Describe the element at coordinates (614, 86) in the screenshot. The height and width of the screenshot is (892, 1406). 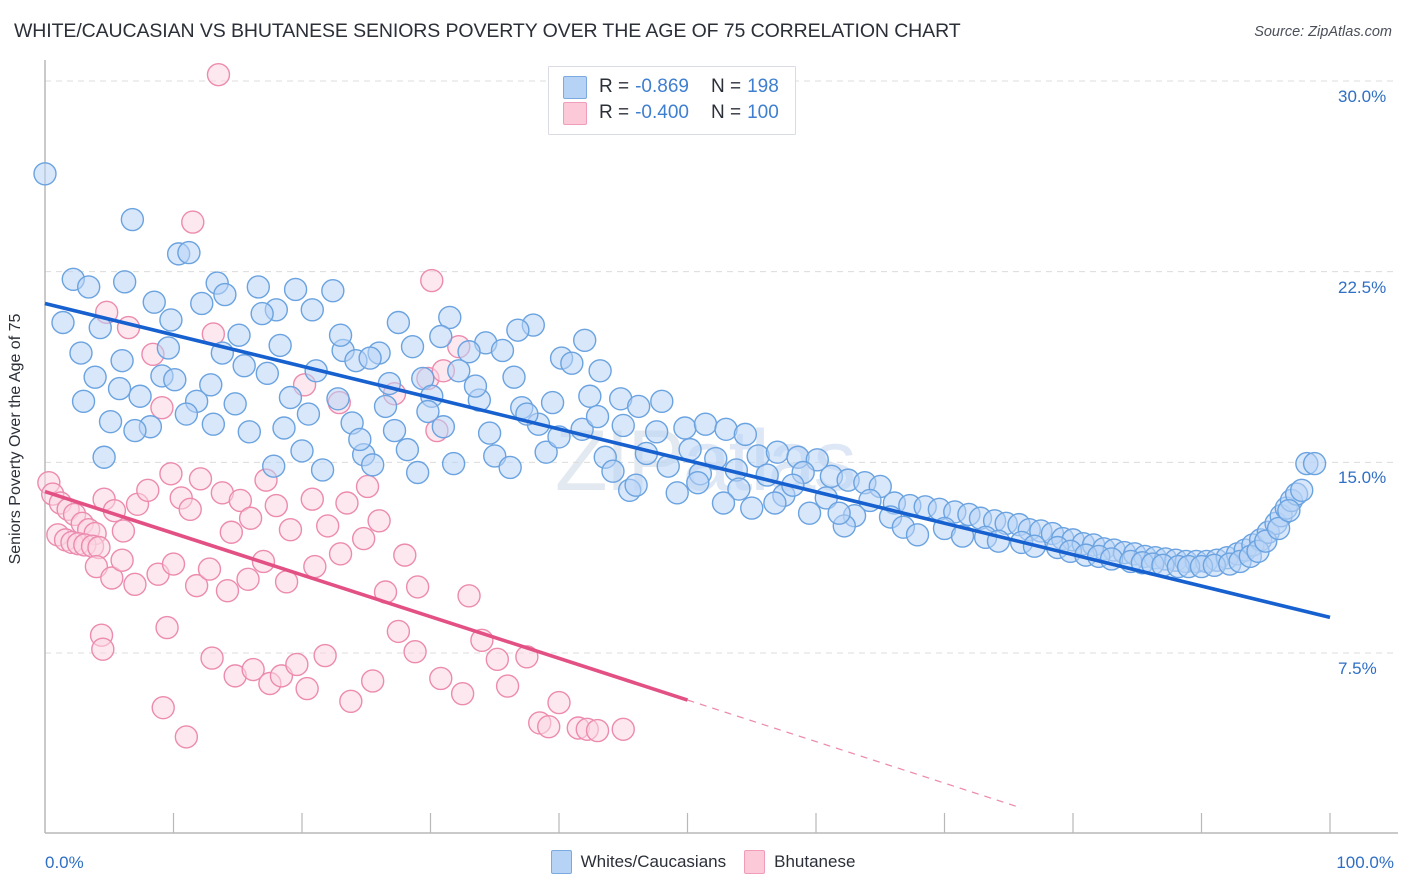
I see `r-label-blue: R =` at that location.